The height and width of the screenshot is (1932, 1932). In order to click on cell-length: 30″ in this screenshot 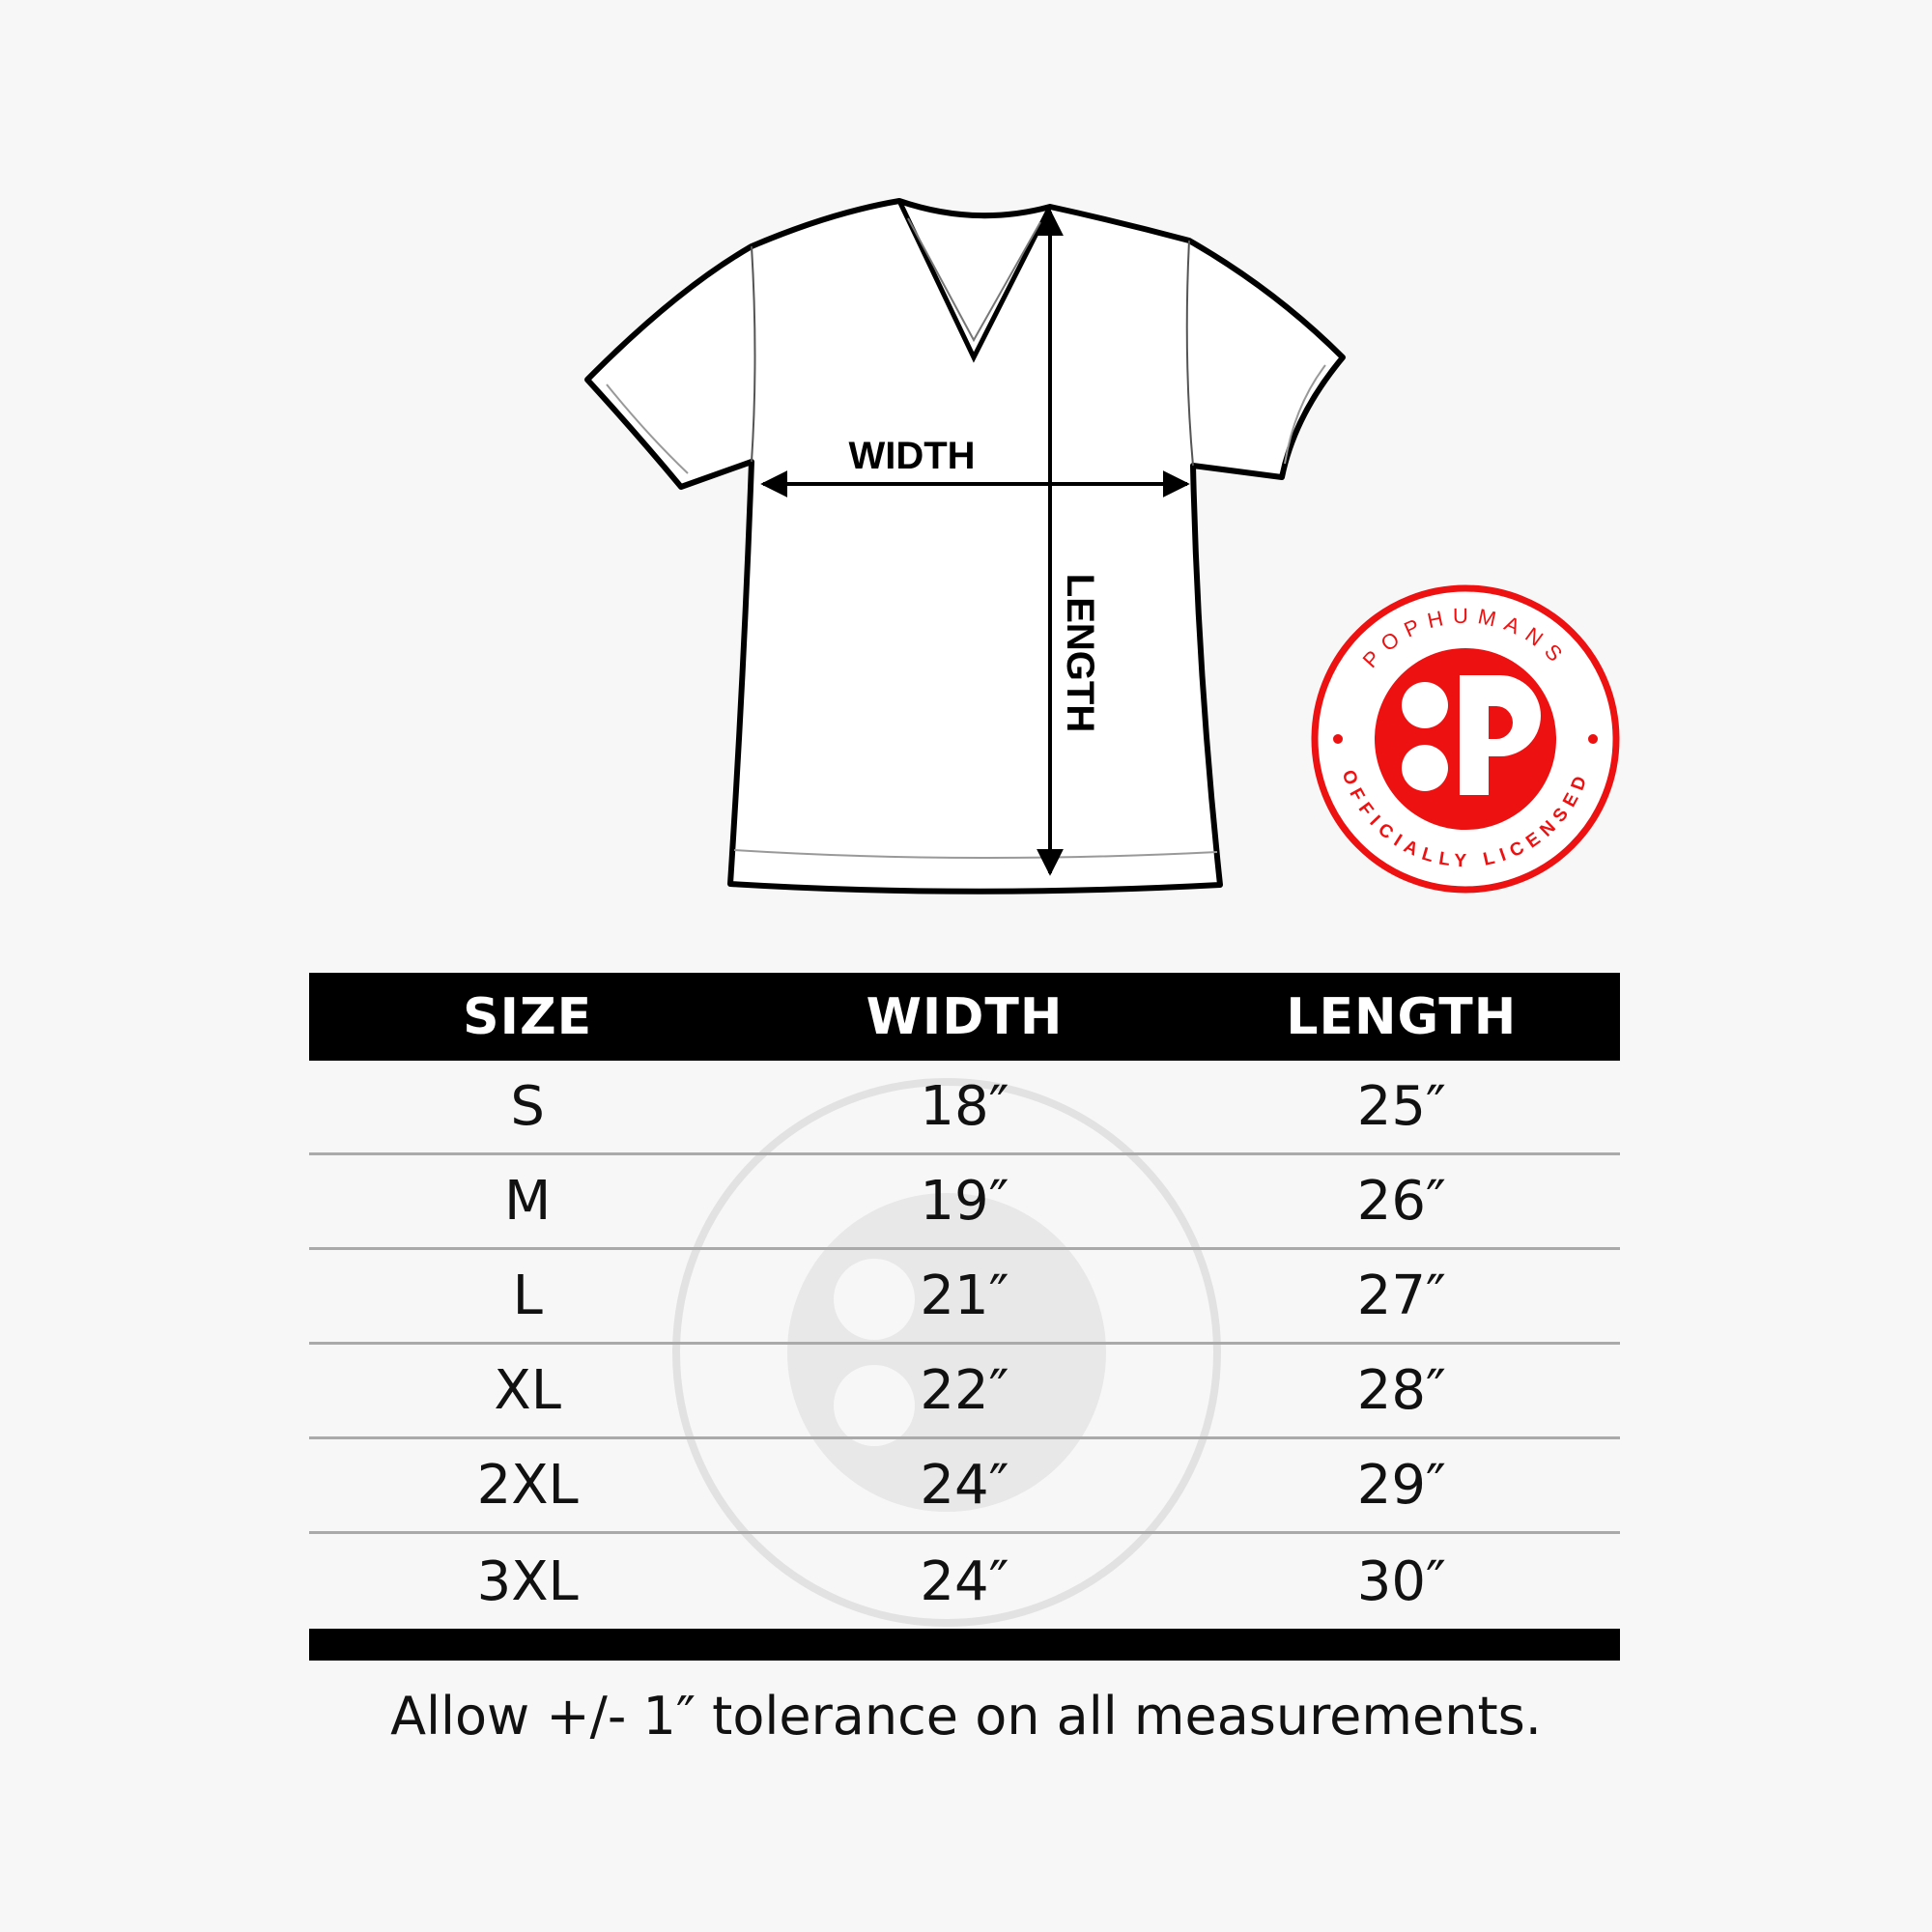, I will do `click(1401, 1581)`.